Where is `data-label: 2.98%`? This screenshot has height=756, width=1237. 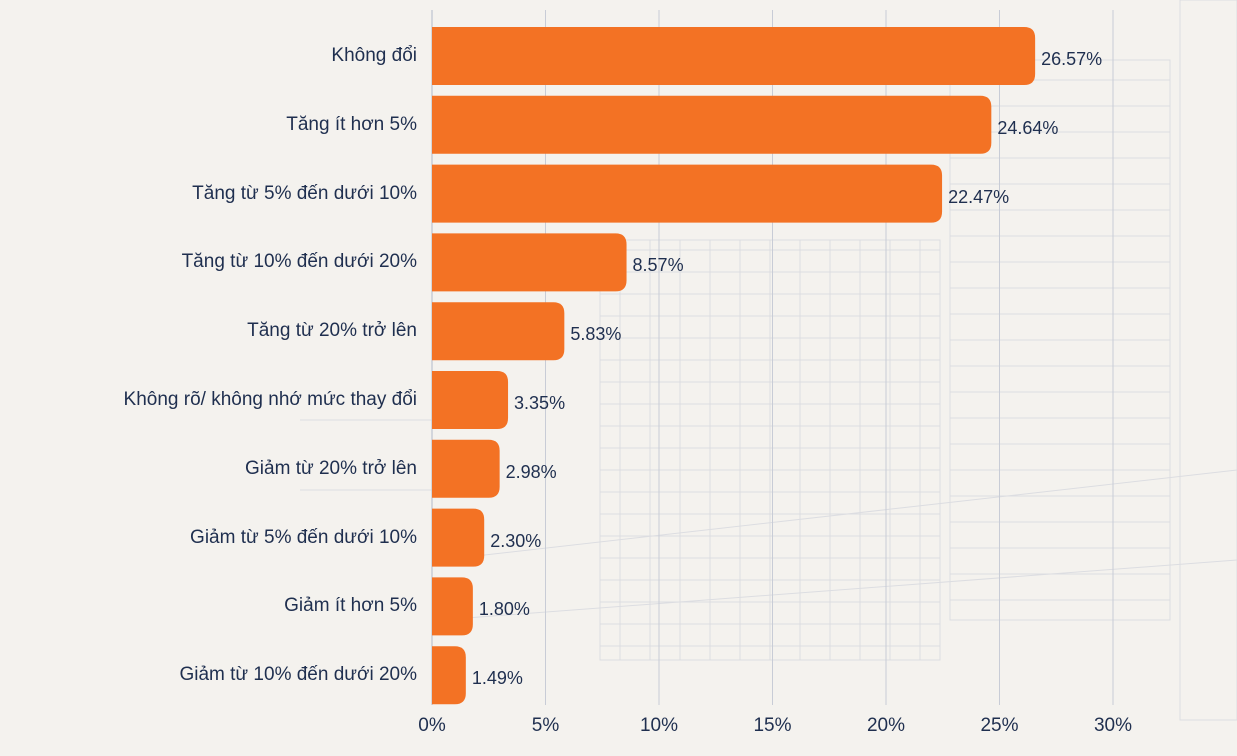
data-label: 2.98% is located at coordinates (531, 471).